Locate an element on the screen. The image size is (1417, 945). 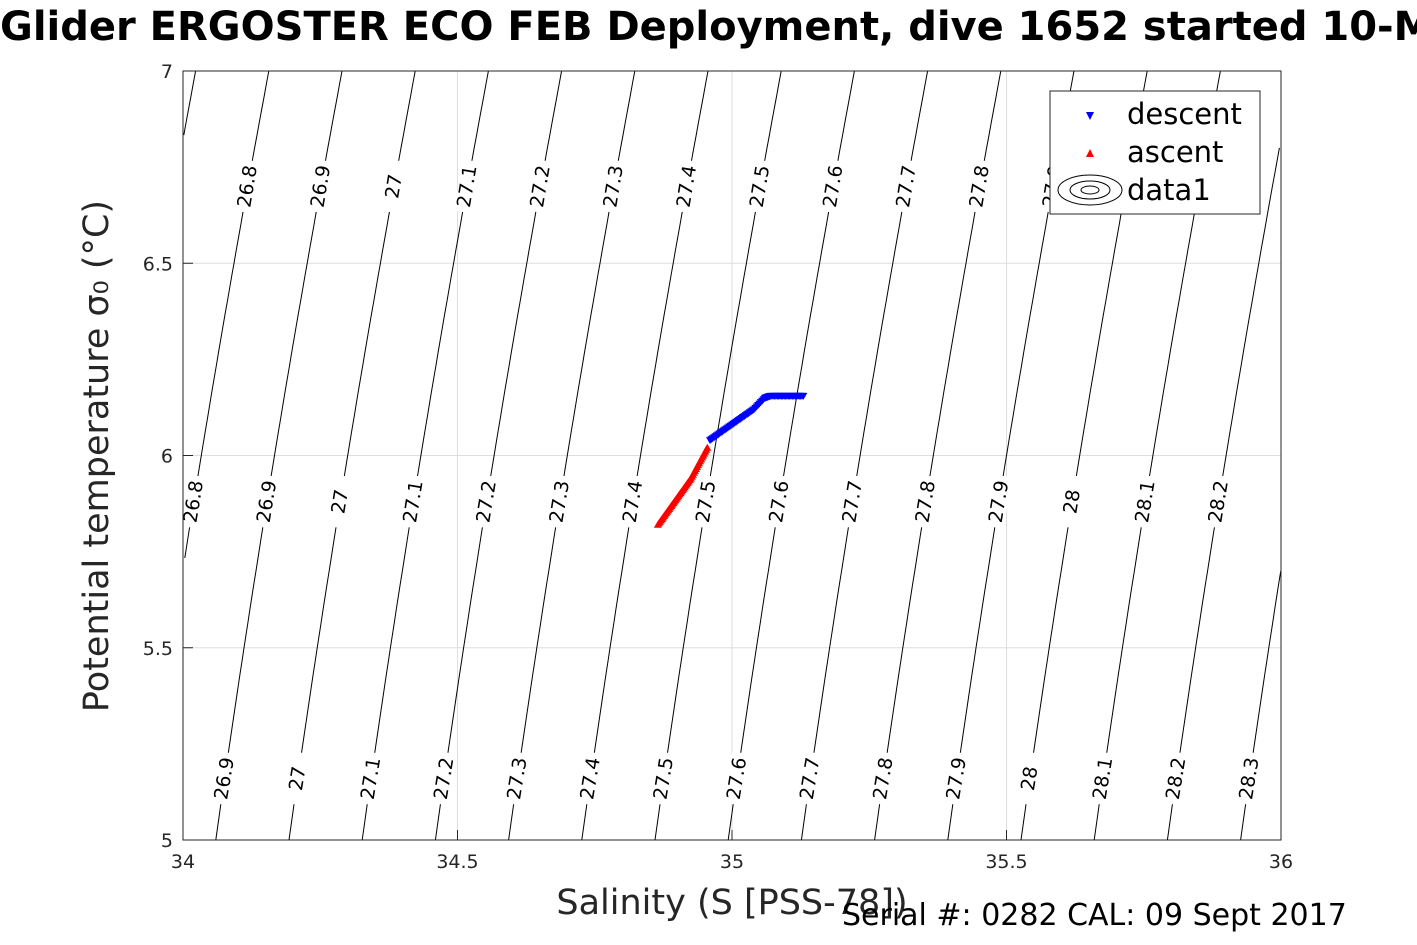
legend-descent-label: descent is located at coordinates (1184, 114).